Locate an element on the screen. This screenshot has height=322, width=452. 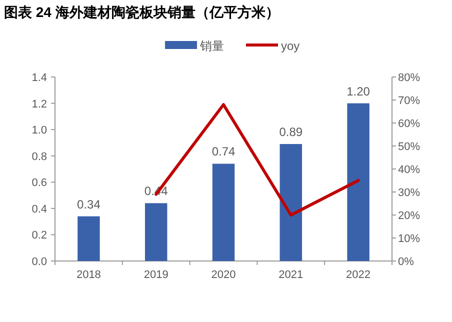
y2-tick-label: 10% is located at coordinates (409, 239).